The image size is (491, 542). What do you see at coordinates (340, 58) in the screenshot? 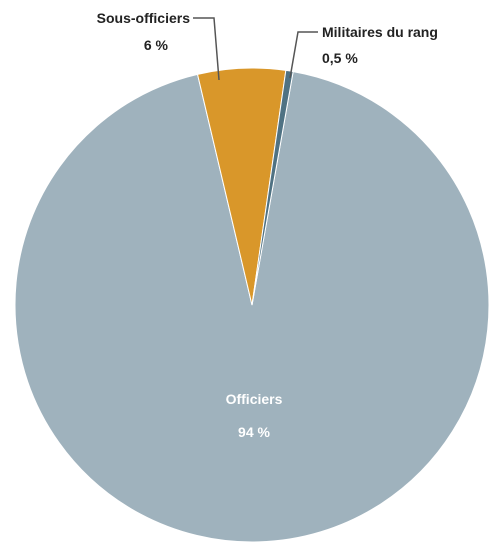
I see `value-militaires-du-rang: 0,5 %` at bounding box center [340, 58].